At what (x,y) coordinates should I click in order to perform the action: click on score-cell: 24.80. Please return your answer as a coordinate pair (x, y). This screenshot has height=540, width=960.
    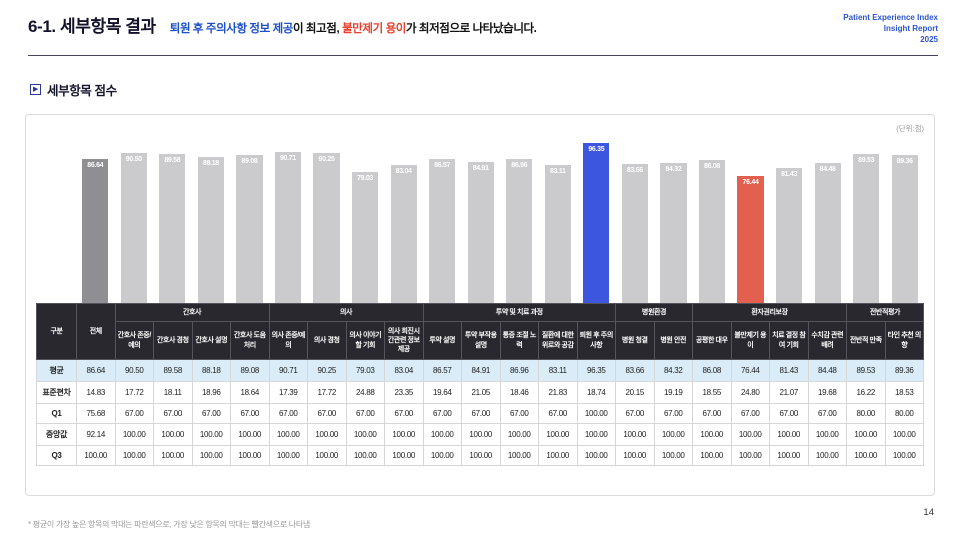
    Looking at the image, I should click on (750, 392).